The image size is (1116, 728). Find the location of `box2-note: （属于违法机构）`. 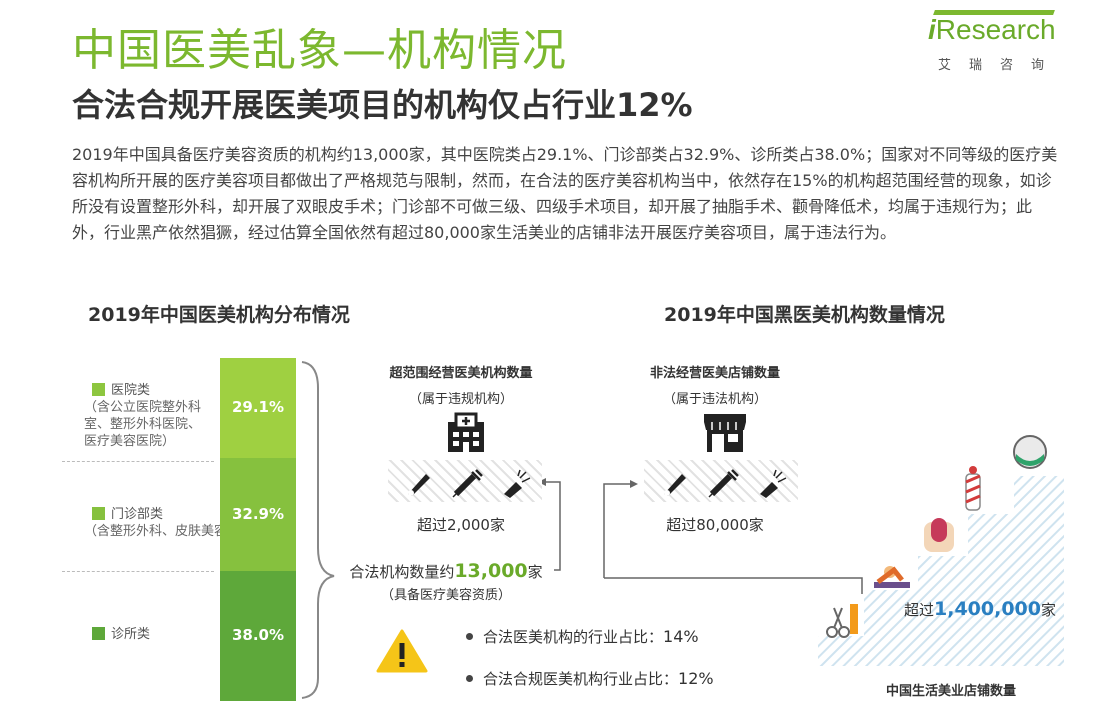

box2-note: （属于违法机构） is located at coordinates (714, 399).